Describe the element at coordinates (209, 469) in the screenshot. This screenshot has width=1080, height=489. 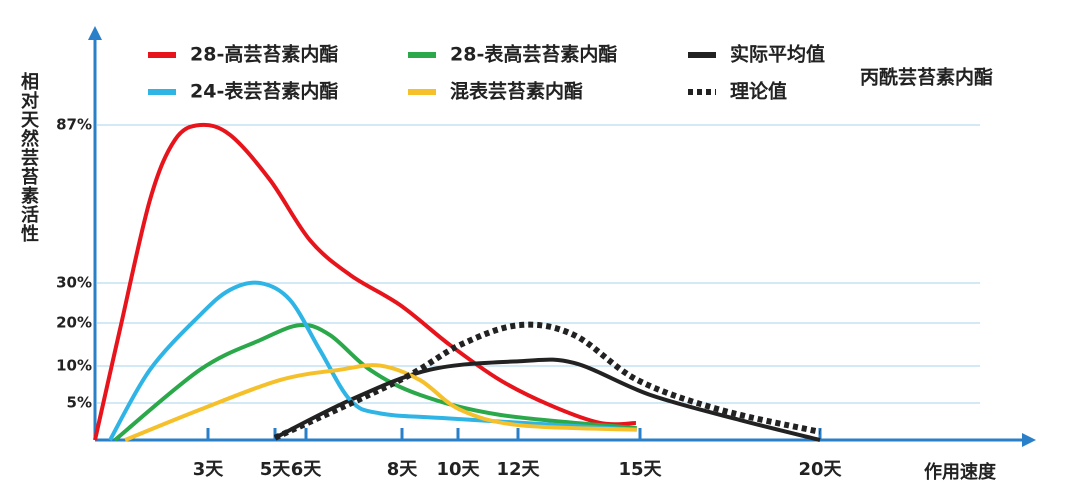
I see `x-tick-label: 3天` at that location.